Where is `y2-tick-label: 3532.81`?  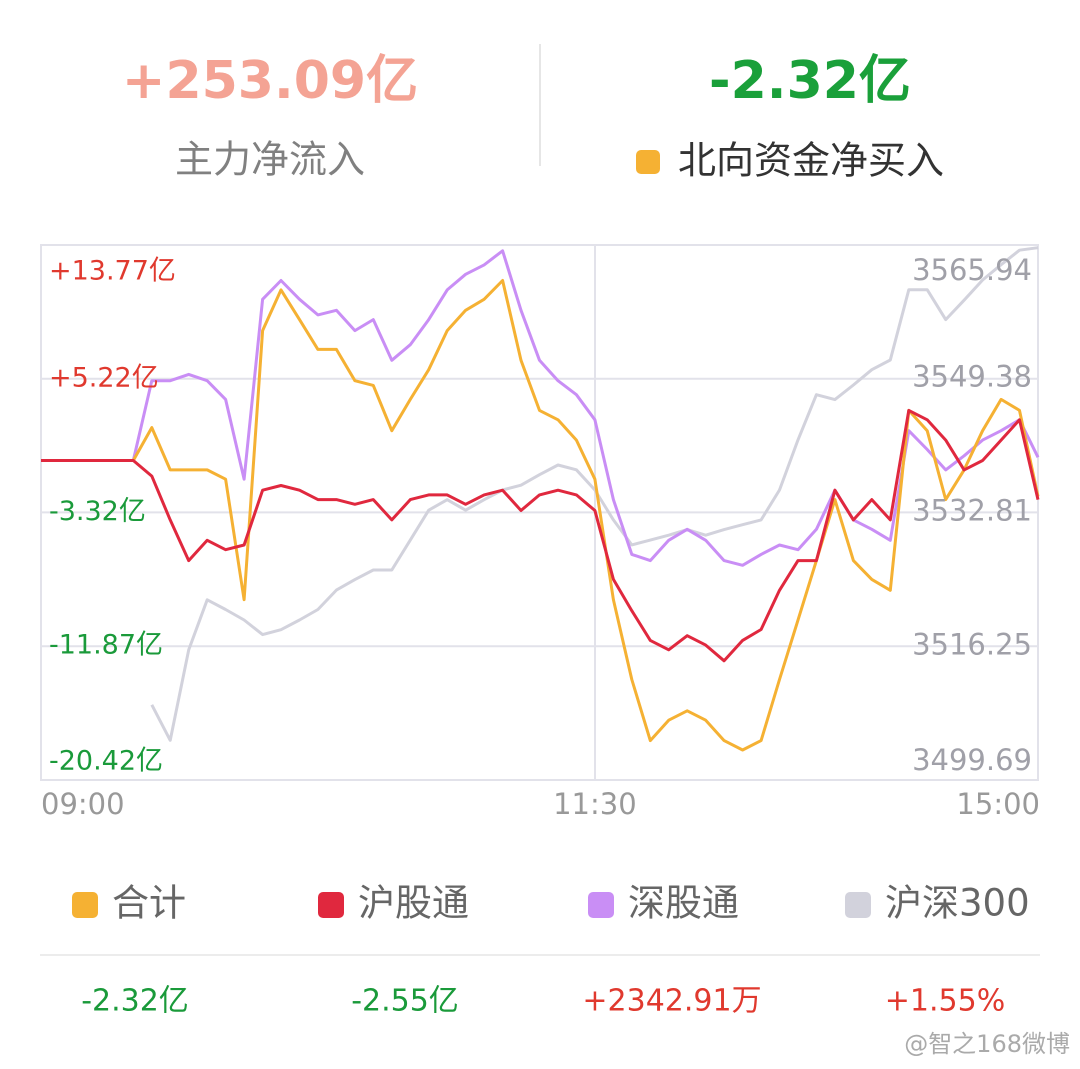
y2-tick-label: 3532.81 is located at coordinates (972, 511).